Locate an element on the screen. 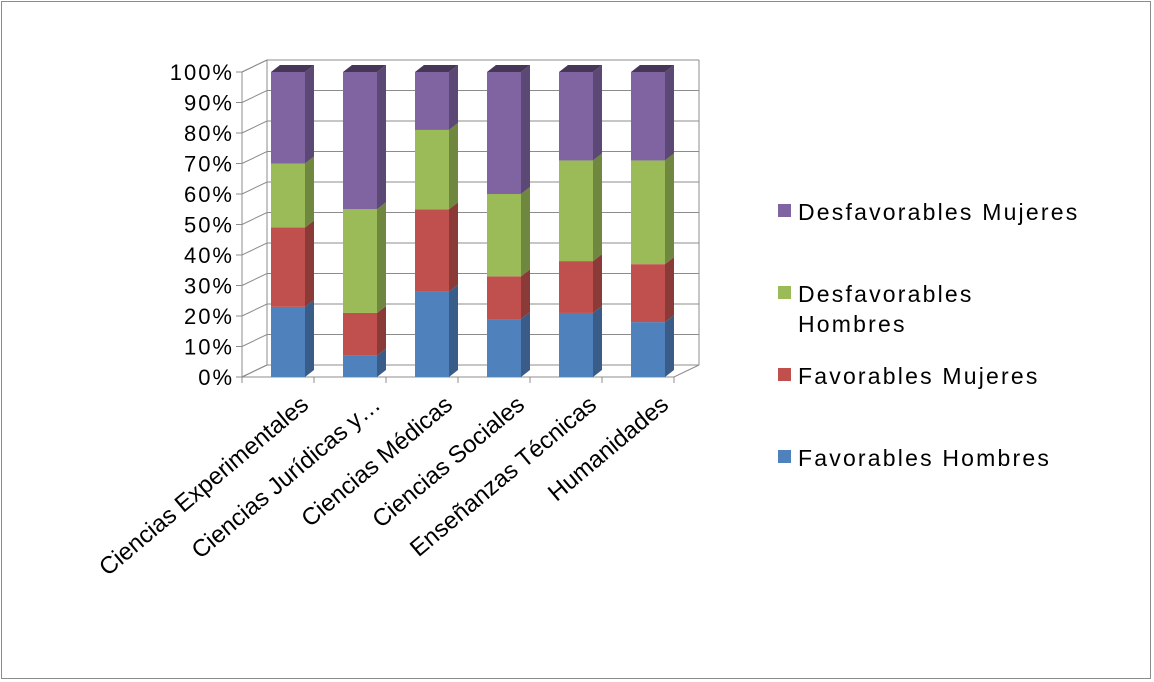 This screenshot has width=1154, height=682. y-tick-label: 50% is located at coordinates (209, 225).